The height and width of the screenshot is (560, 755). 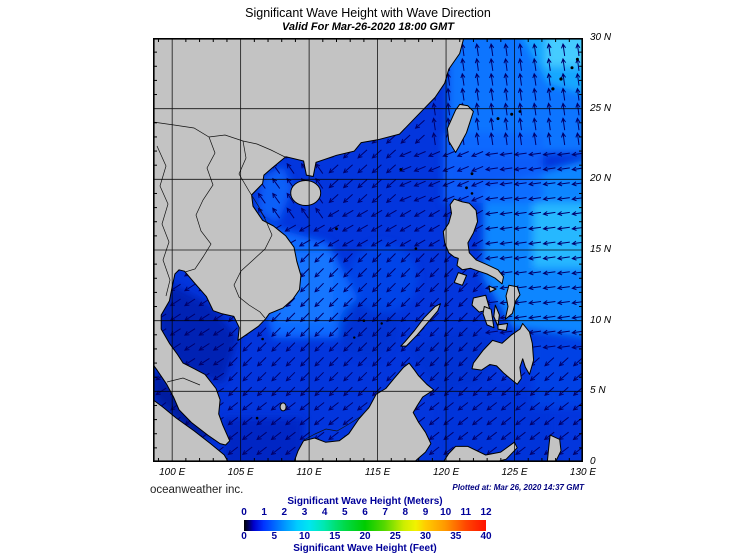 I want to click on lat-label: 0, so click(x=593, y=461).